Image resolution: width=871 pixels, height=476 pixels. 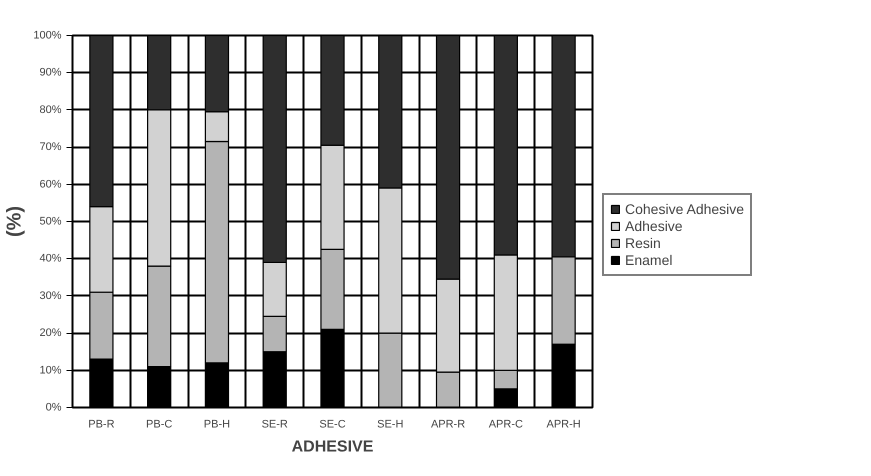 I want to click on x-tick-label: SE-R, so click(x=275, y=424).